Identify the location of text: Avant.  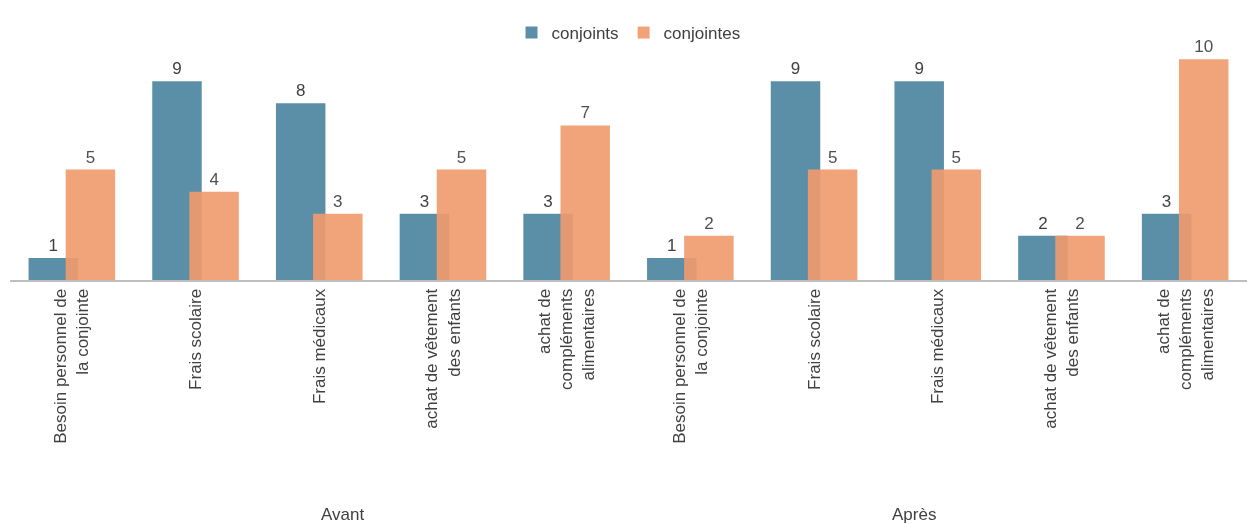
(343, 514).